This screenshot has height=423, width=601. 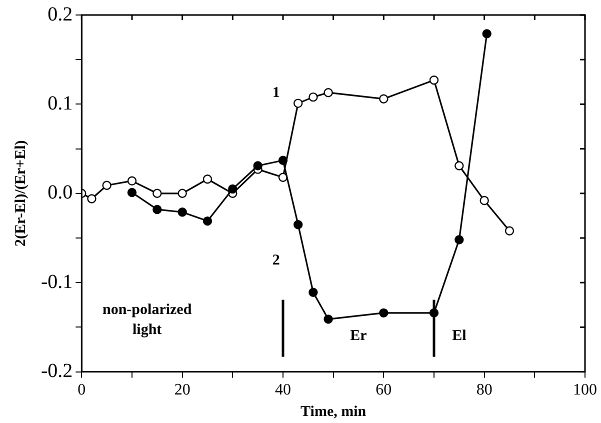 I want to click on x-axis-title: Time, min, so click(x=333, y=412).